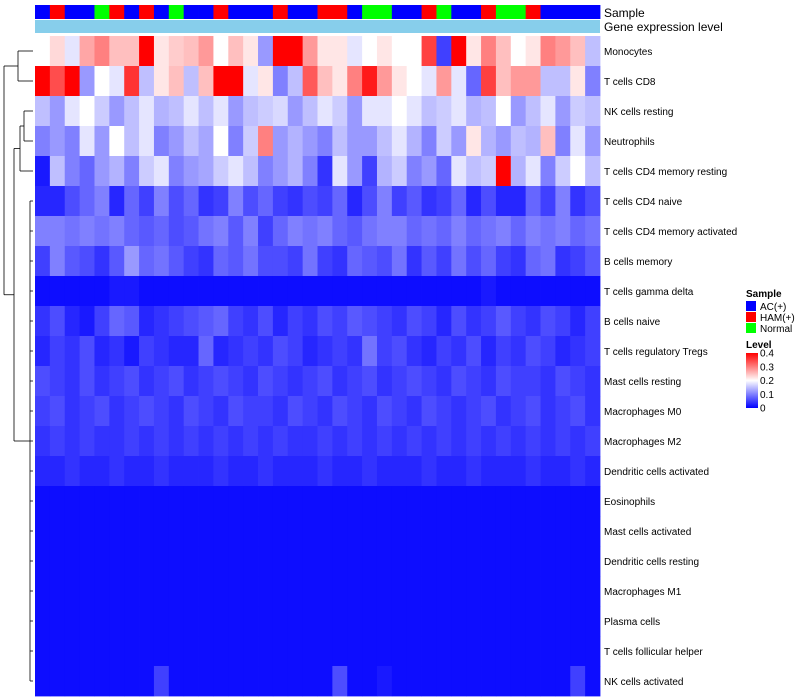  I want to click on row-label: Eosinophils, so click(629, 502).